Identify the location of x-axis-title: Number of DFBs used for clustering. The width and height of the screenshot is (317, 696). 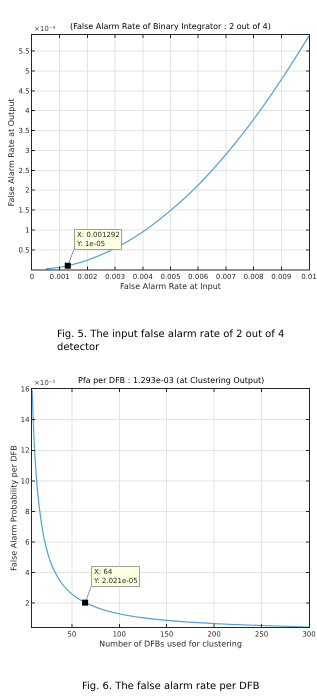
(170, 643).